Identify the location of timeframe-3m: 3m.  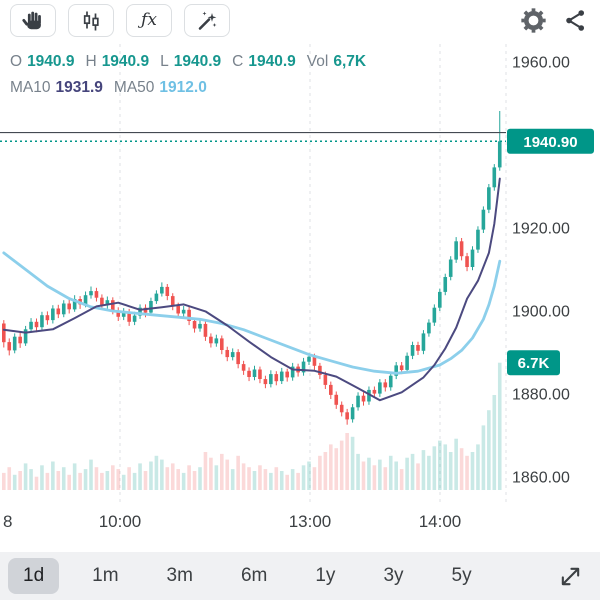
(179, 575).